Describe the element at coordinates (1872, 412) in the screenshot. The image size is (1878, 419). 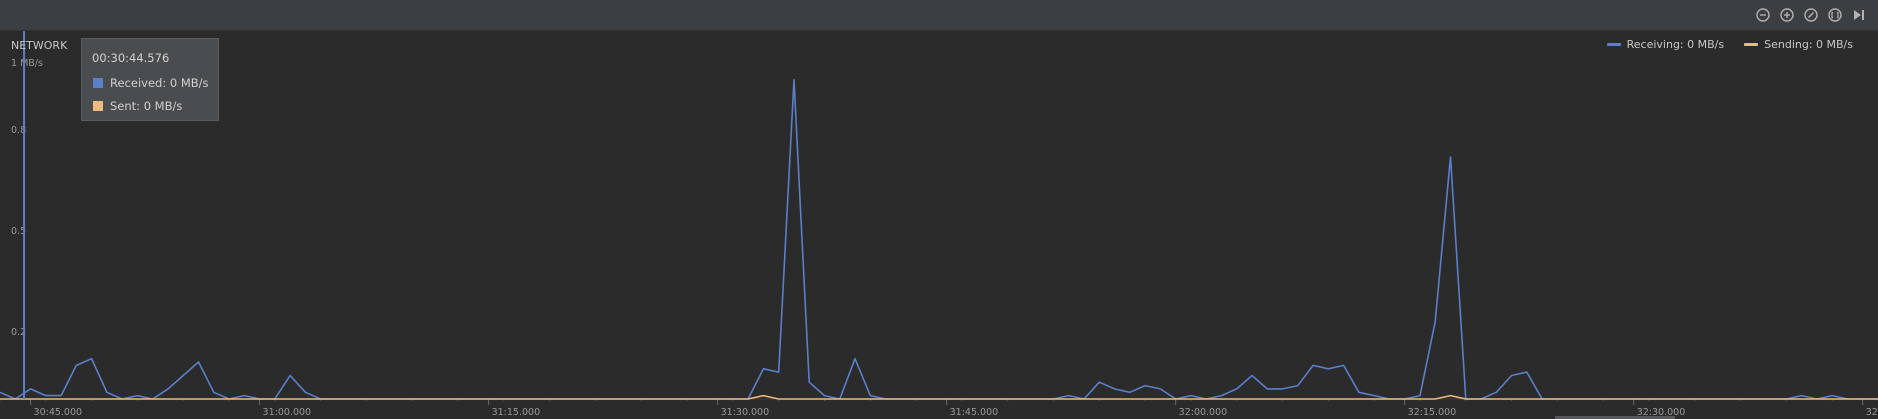
I see `x-tick-label: 32:45.000` at that location.